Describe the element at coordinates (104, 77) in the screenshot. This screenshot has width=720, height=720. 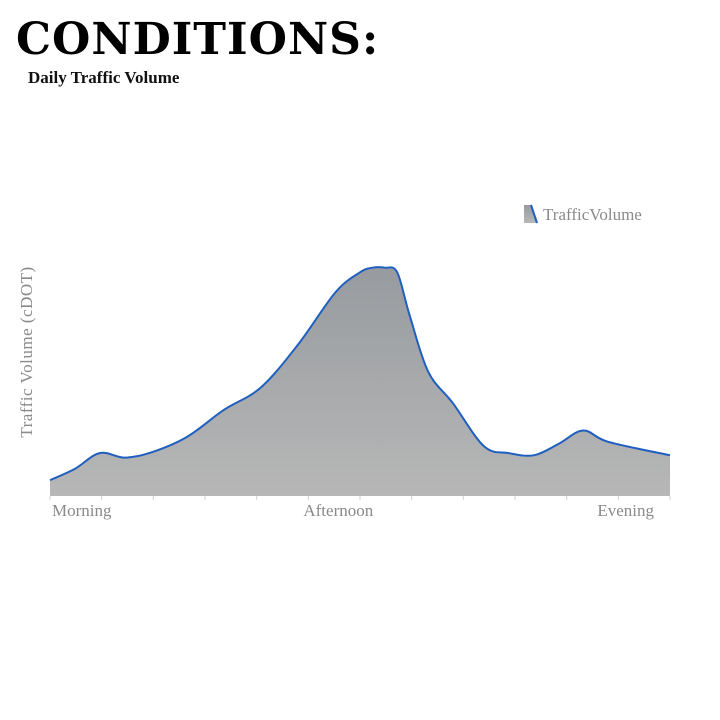
I see `page-subtitle: Daily Traffic Volume` at that location.